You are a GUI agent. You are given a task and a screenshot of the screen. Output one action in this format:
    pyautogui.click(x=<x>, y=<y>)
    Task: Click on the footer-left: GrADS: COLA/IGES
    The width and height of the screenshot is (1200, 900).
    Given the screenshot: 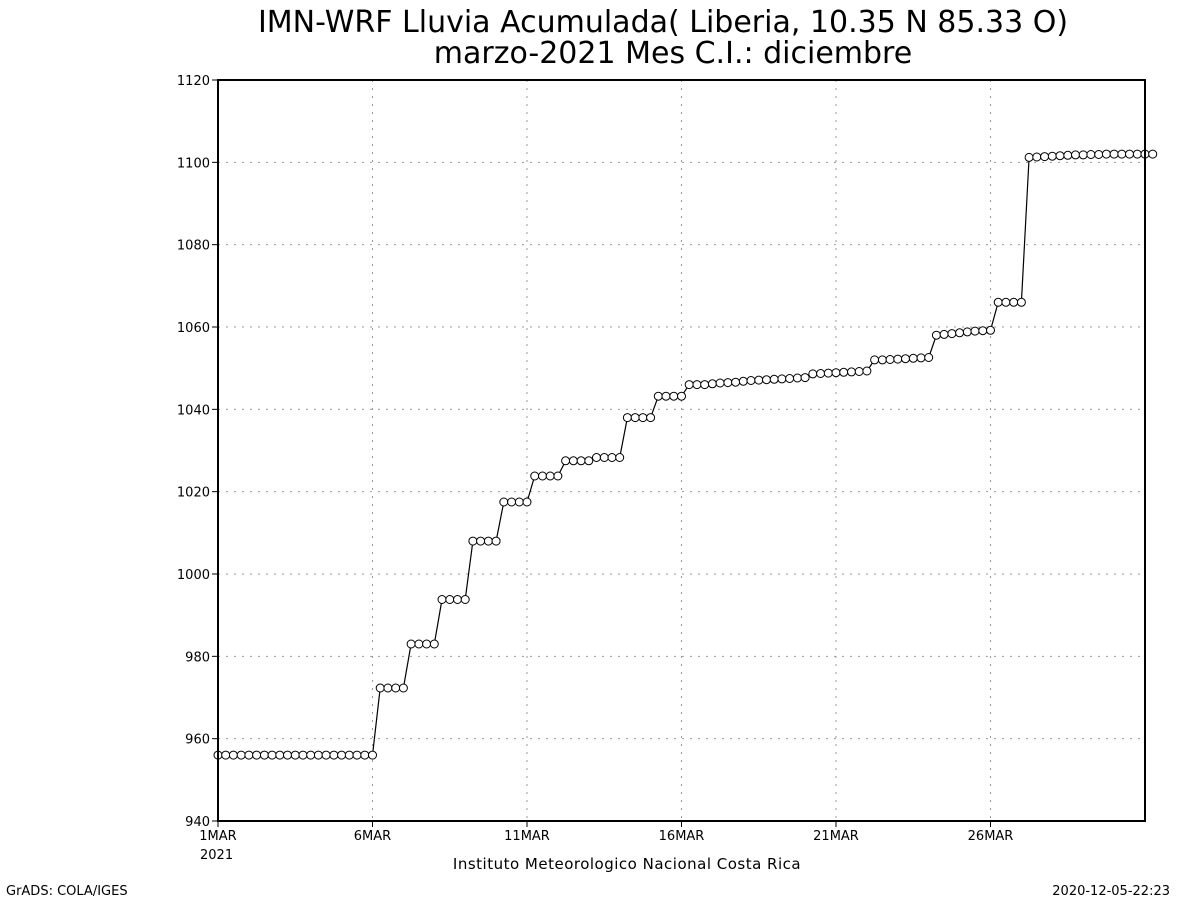 What is the action you would take?
    pyautogui.click(x=67, y=891)
    